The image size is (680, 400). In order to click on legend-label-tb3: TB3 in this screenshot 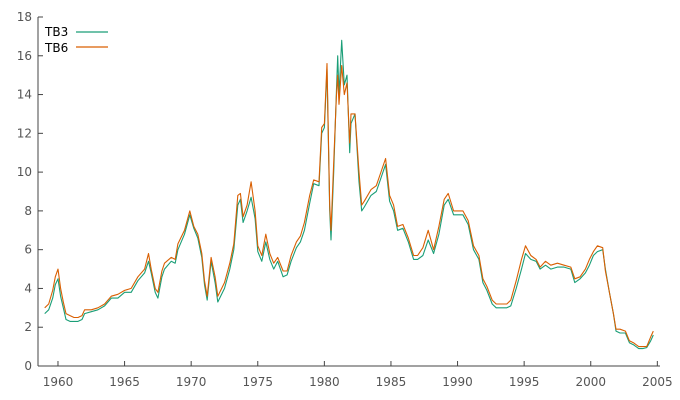, I will do `click(56, 32)`.